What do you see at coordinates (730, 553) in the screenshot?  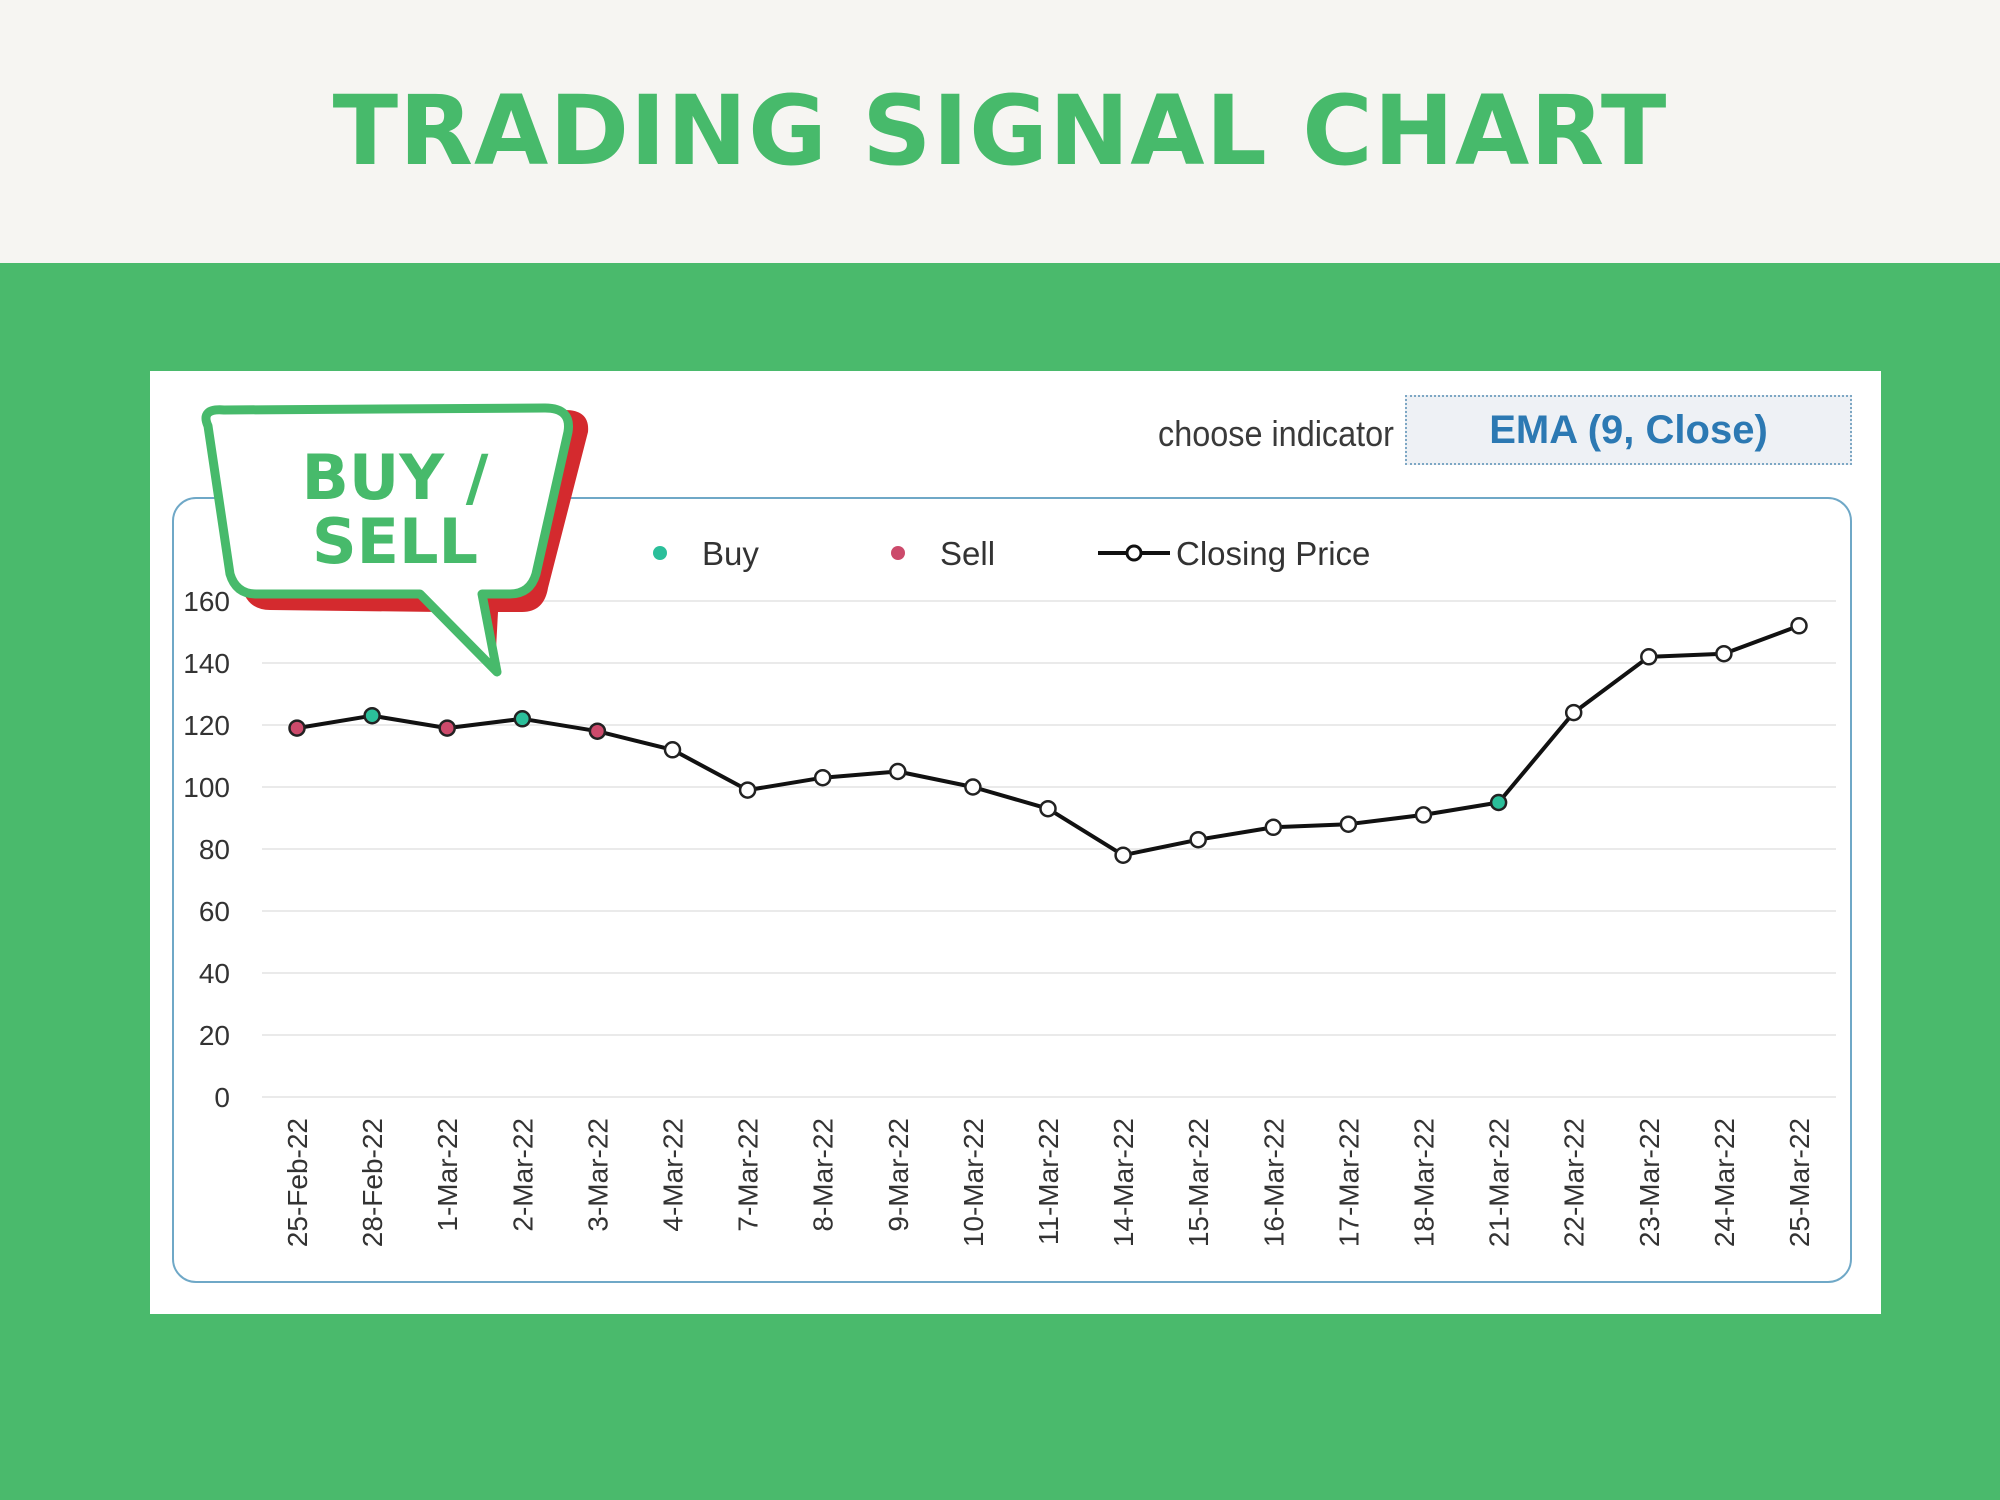 I see `legend-buy-label: Buy` at bounding box center [730, 553].